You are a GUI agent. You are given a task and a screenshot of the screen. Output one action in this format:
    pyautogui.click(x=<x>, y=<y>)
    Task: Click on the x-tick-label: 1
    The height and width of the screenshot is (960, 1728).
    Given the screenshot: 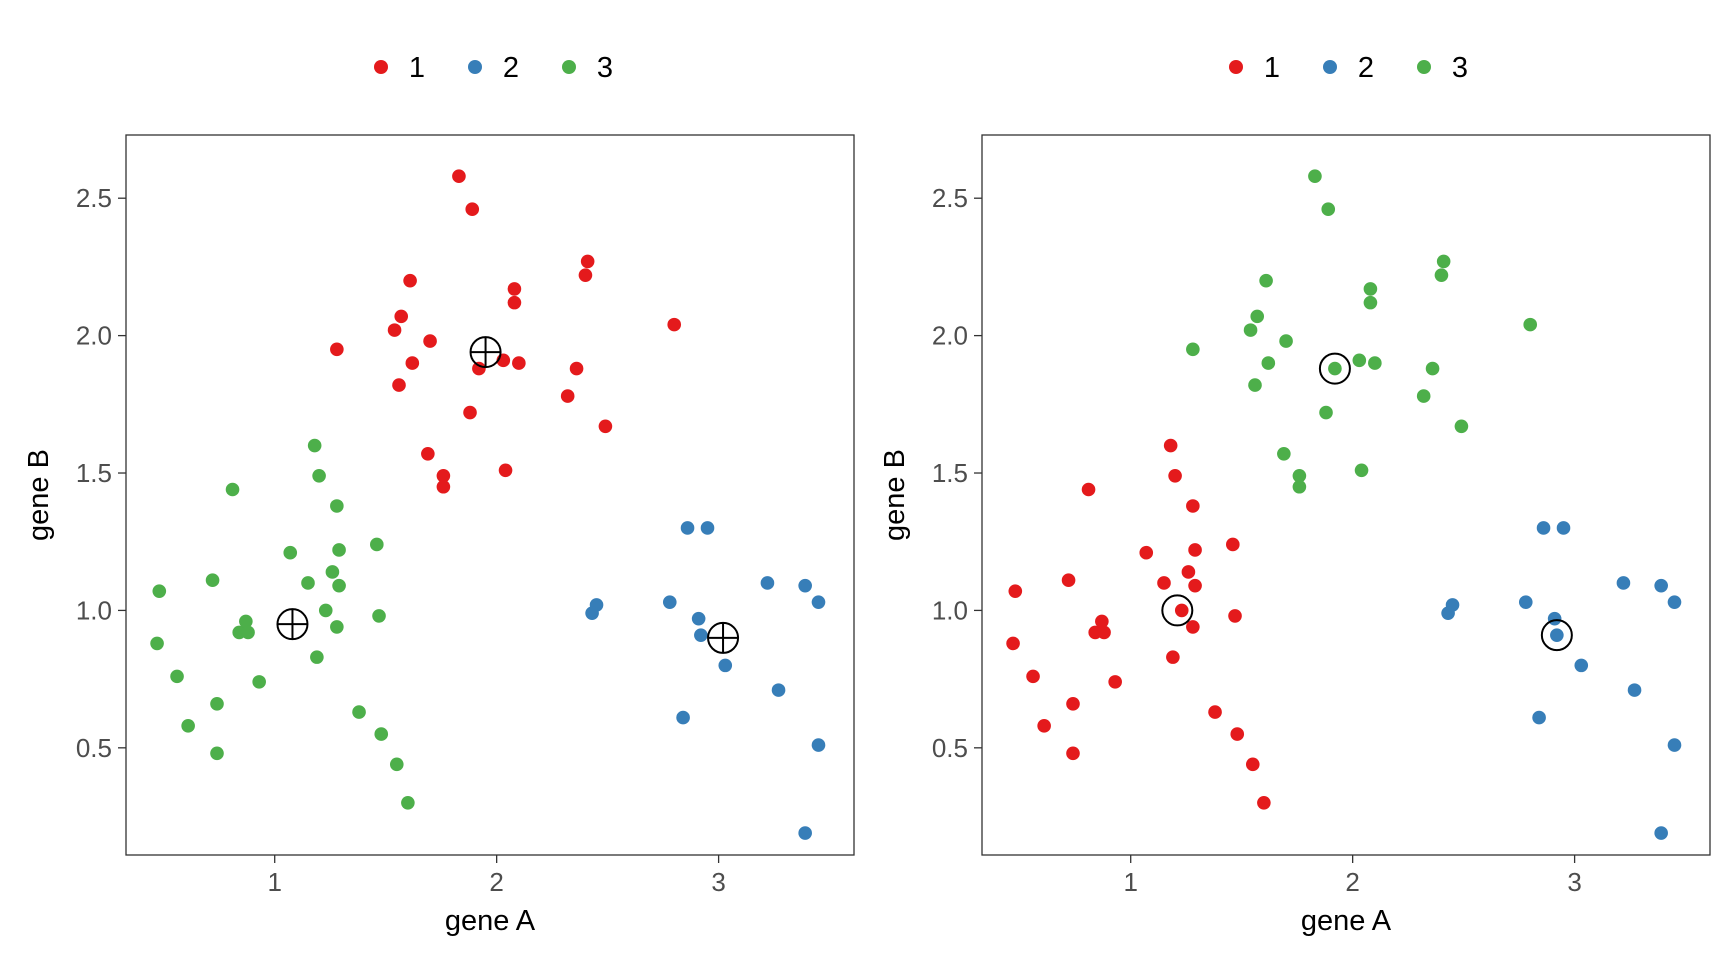 What is the action you would take?
    pyautogui.click(x=1130, y=882)
    